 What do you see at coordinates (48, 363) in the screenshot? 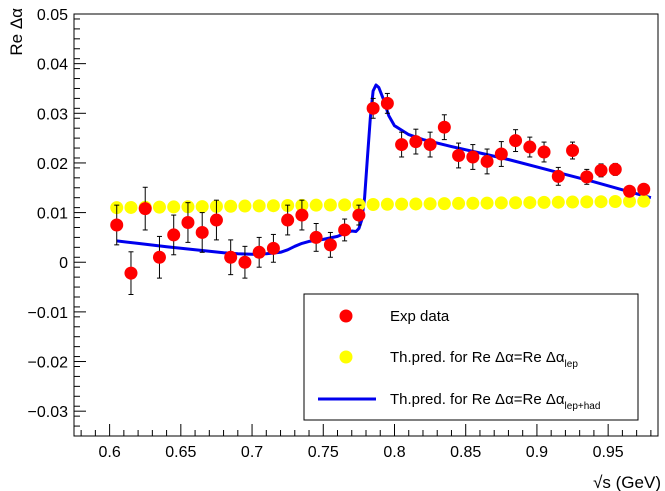
I see `y-tick-label: −0.02` at bounding box center [48, 363].